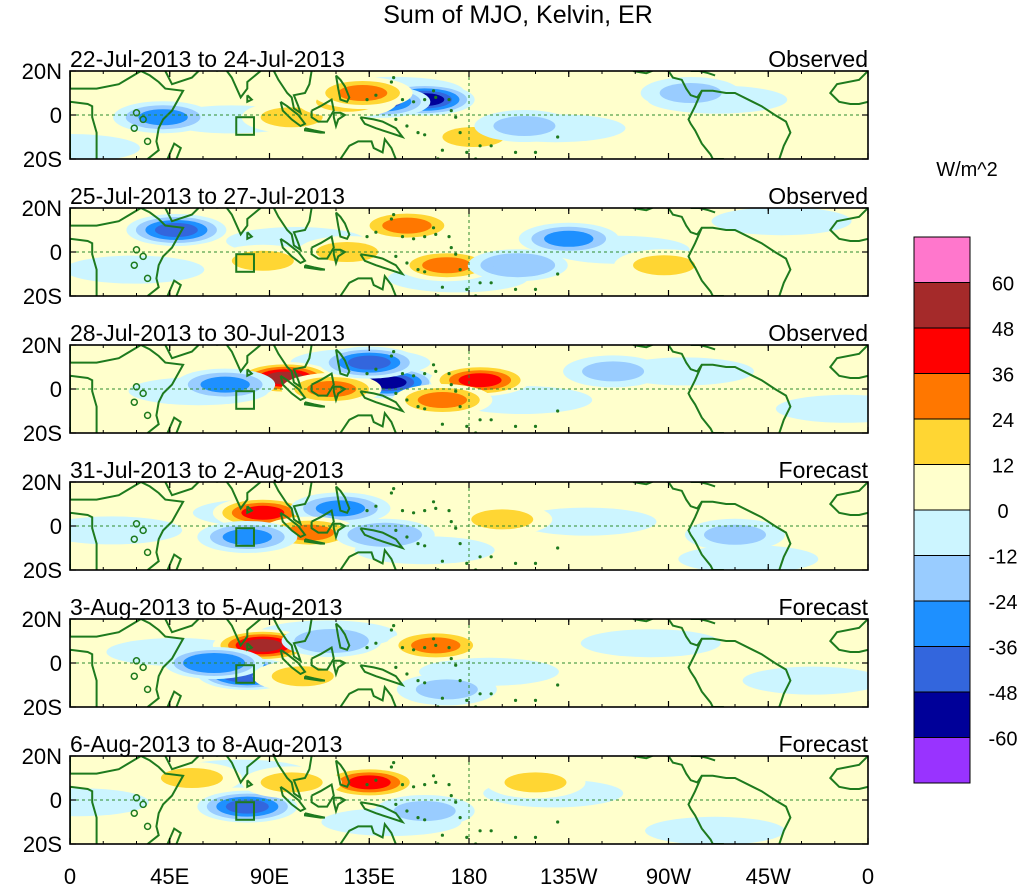  Describe the element at coordinates (445, 520) in the screenshot. I see `panel-4: 20N 0 20S 31-Jul-2013 to 2-Aug-2013 Forecast` at that location.